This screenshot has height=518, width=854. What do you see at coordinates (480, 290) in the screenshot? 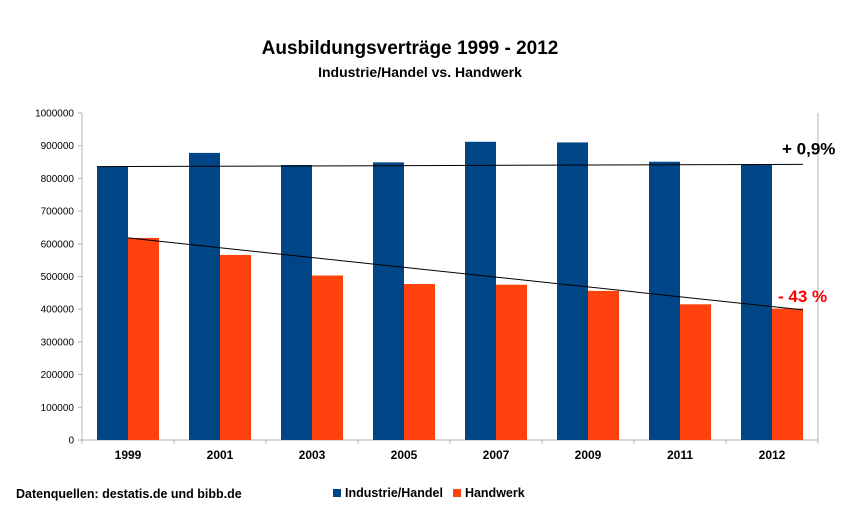
I see `bar-industrie-handel-2007` at bounding box center [480, 290].